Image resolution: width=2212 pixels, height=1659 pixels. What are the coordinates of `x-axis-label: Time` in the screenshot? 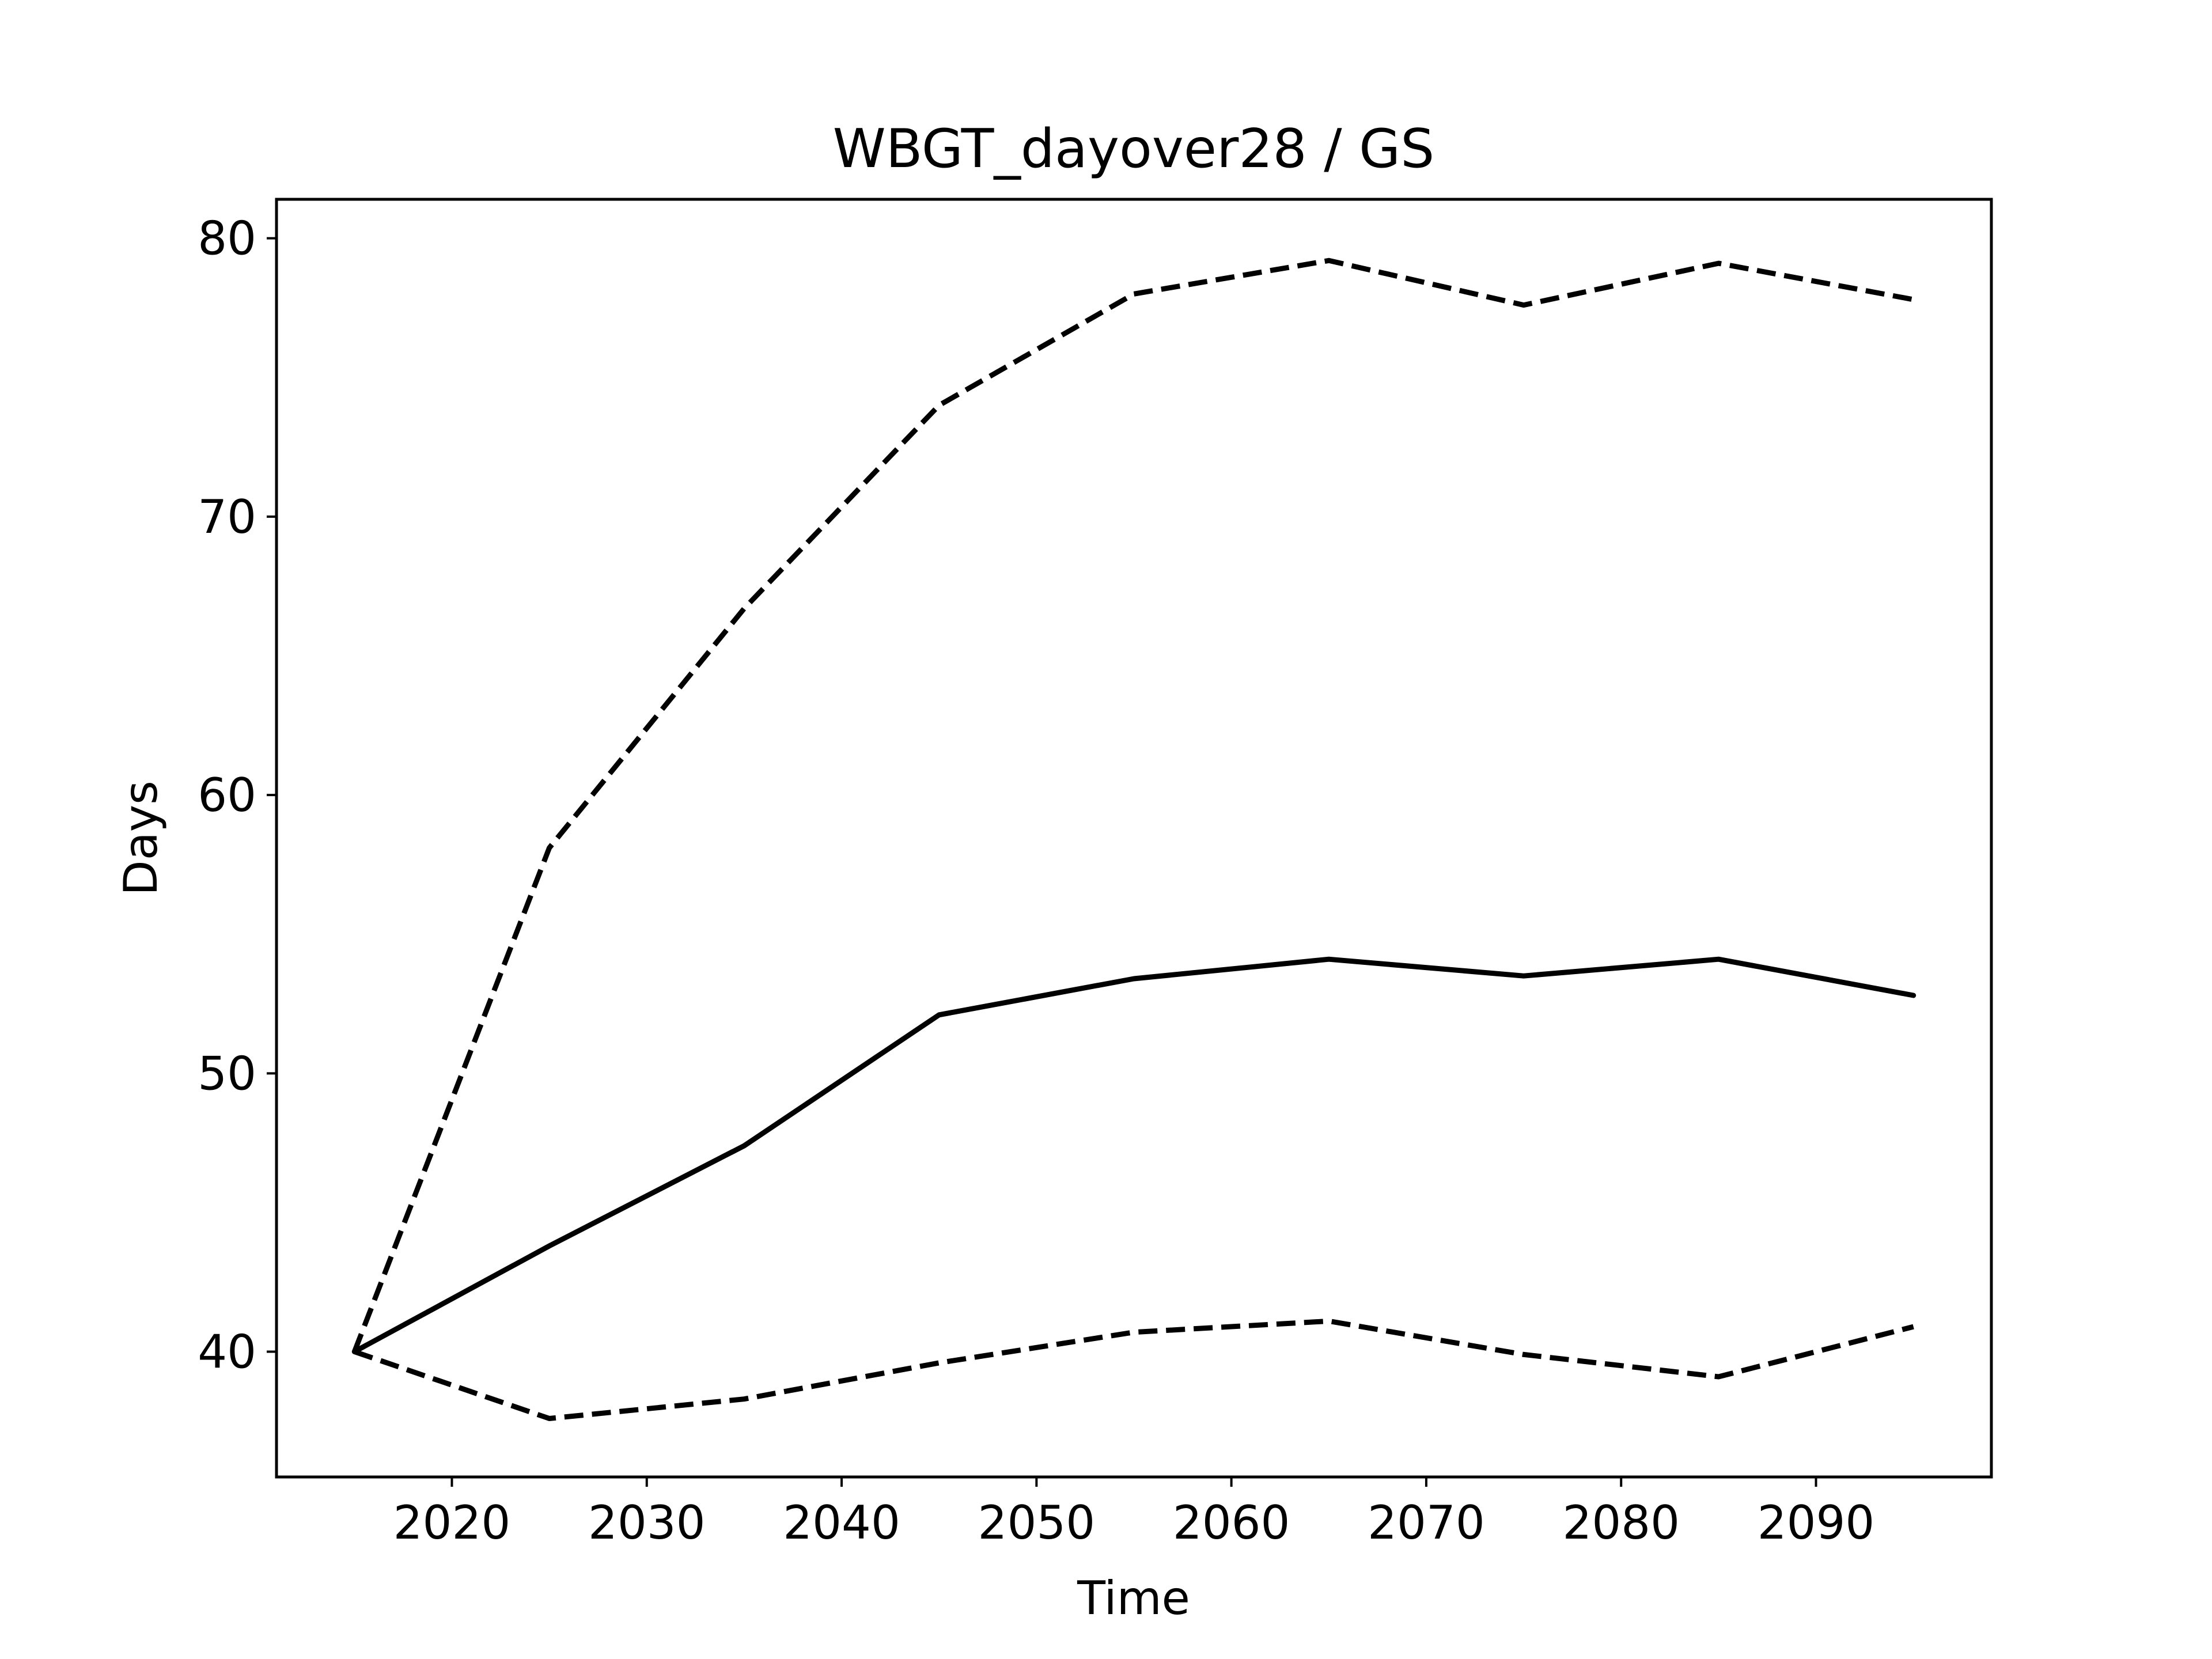 It's located at (1133, 1598).